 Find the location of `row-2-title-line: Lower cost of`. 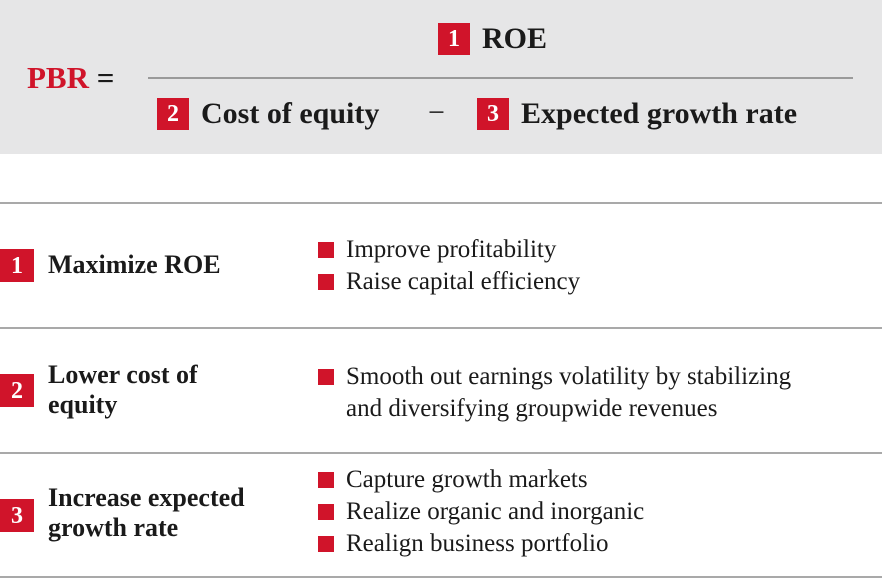

row-2-title-line: Lower cost of is located at coordinates (123, 374).